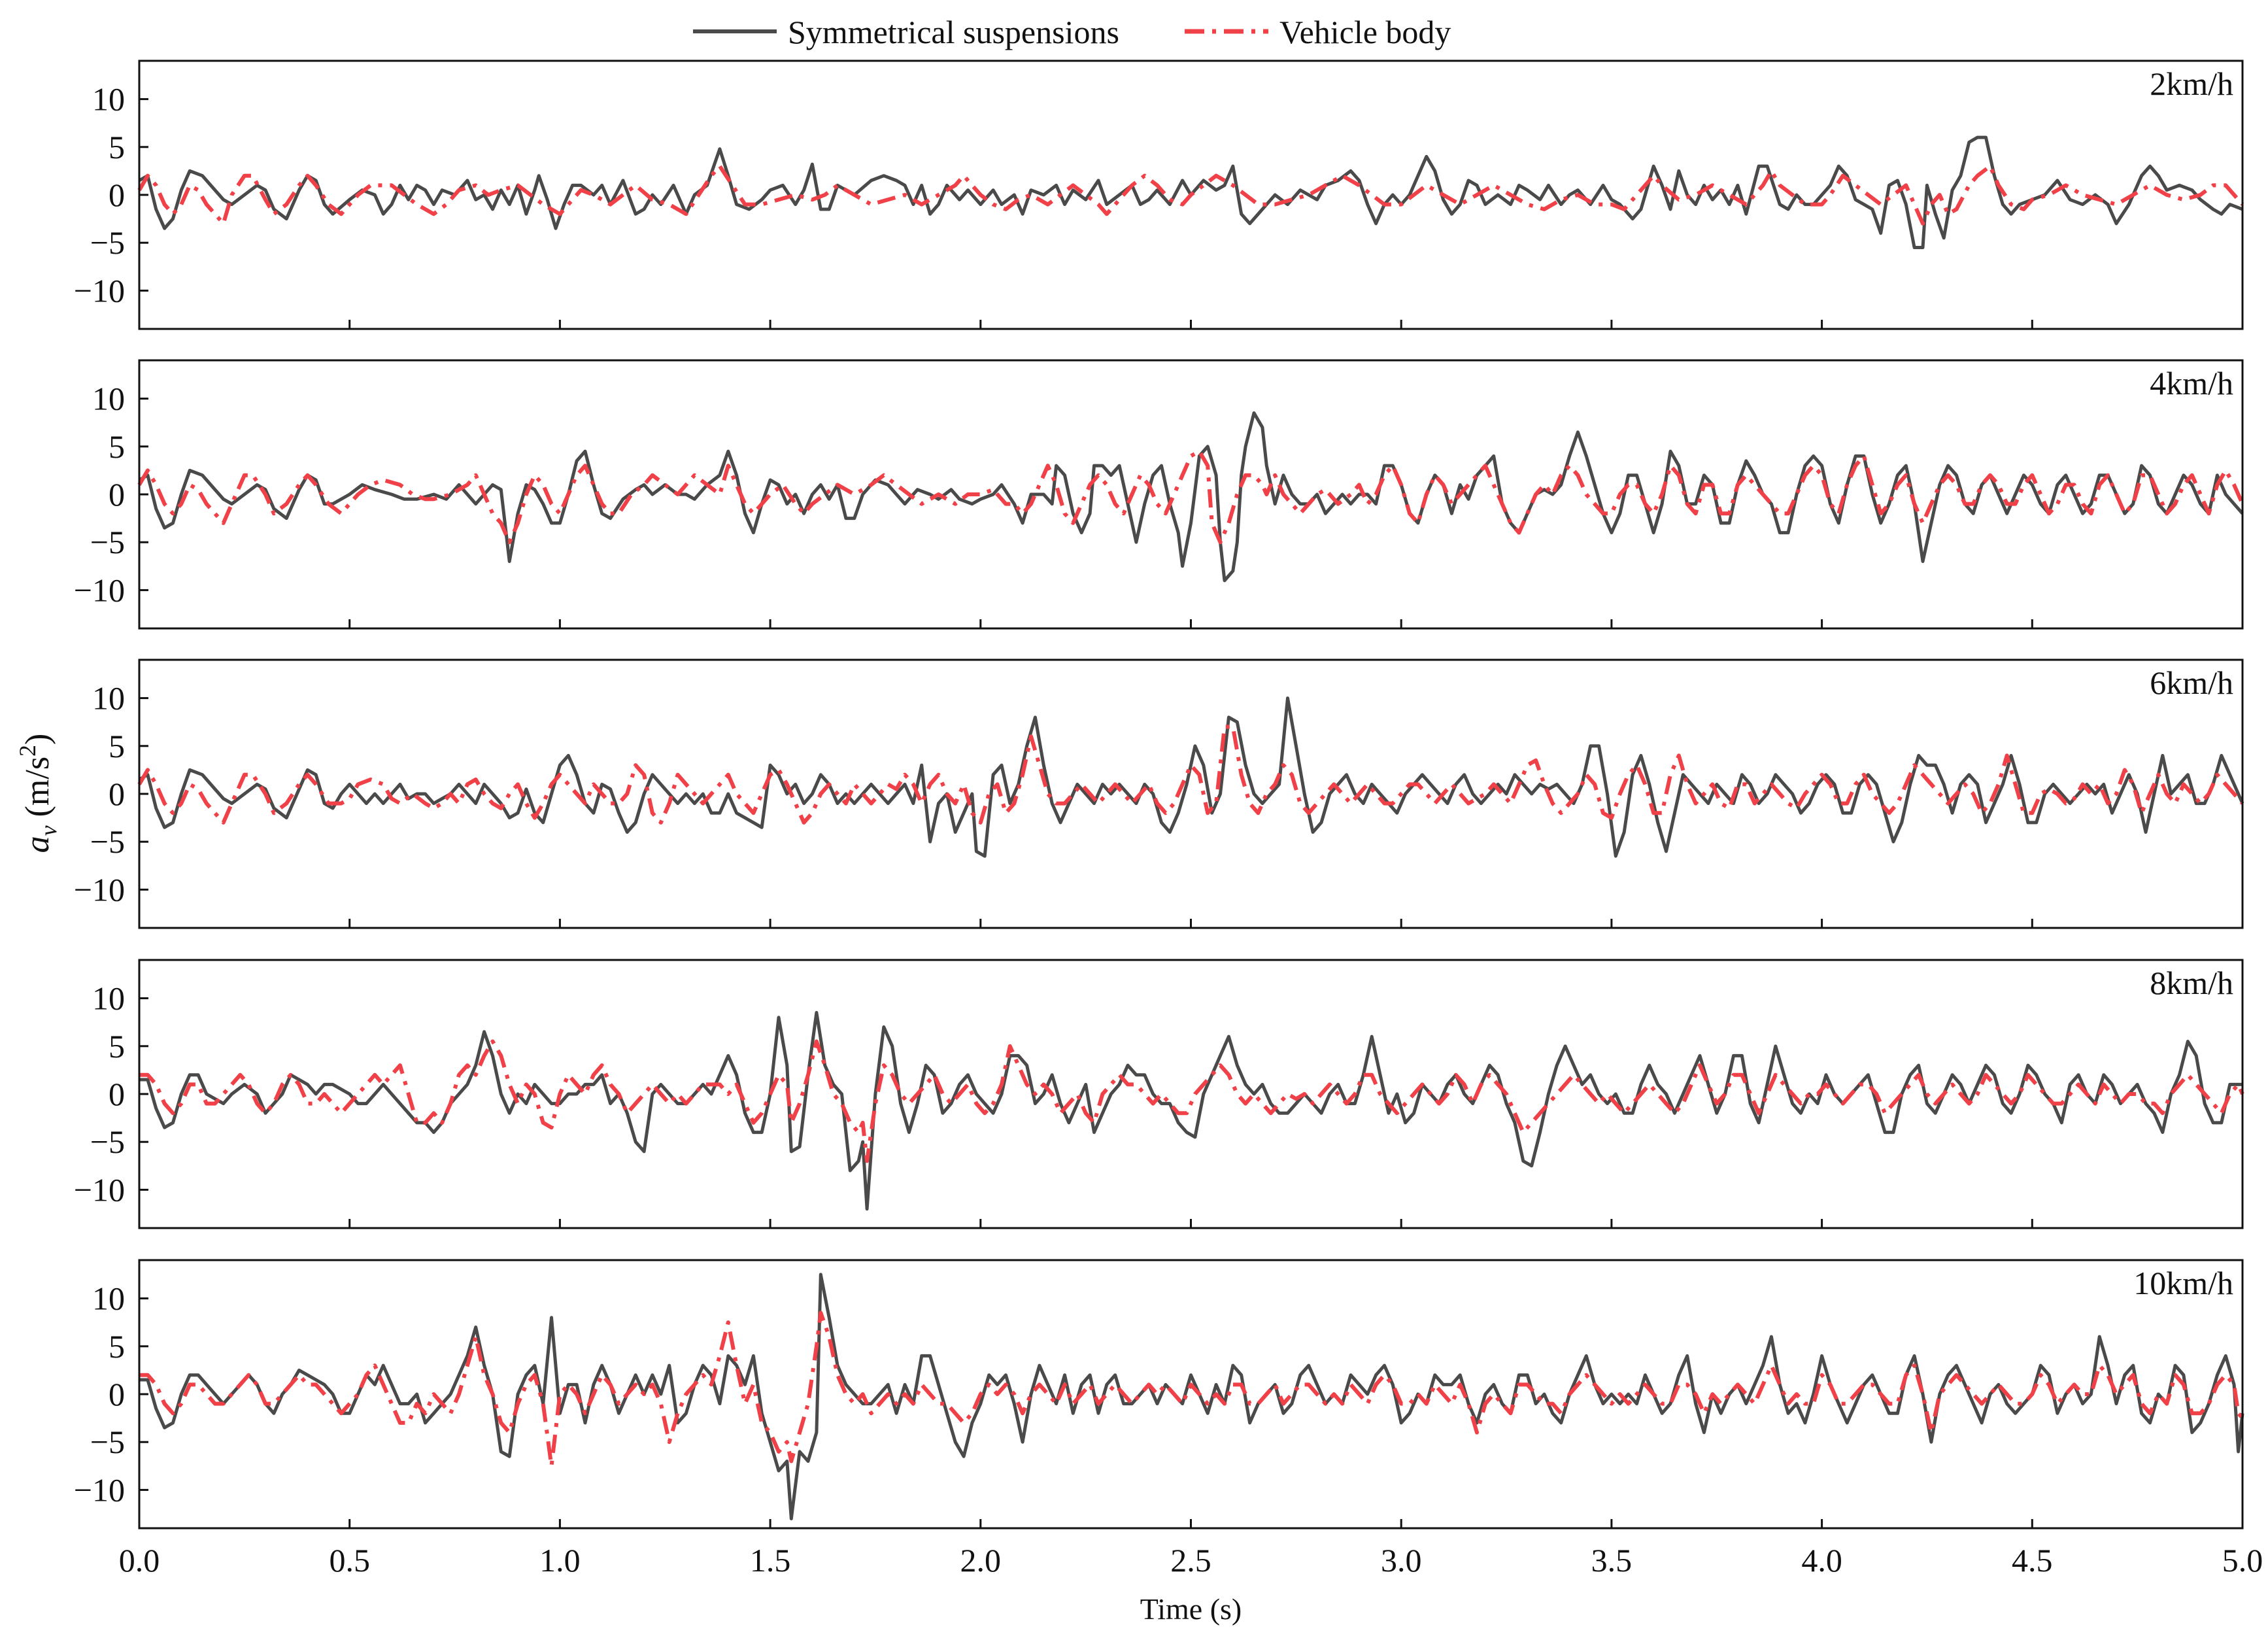 This screenshot has height=1642, width=2268. Describe the element at coordinates (1191, 1560) in the screenshot. I see `x-tick-label: 2.5` at that location.